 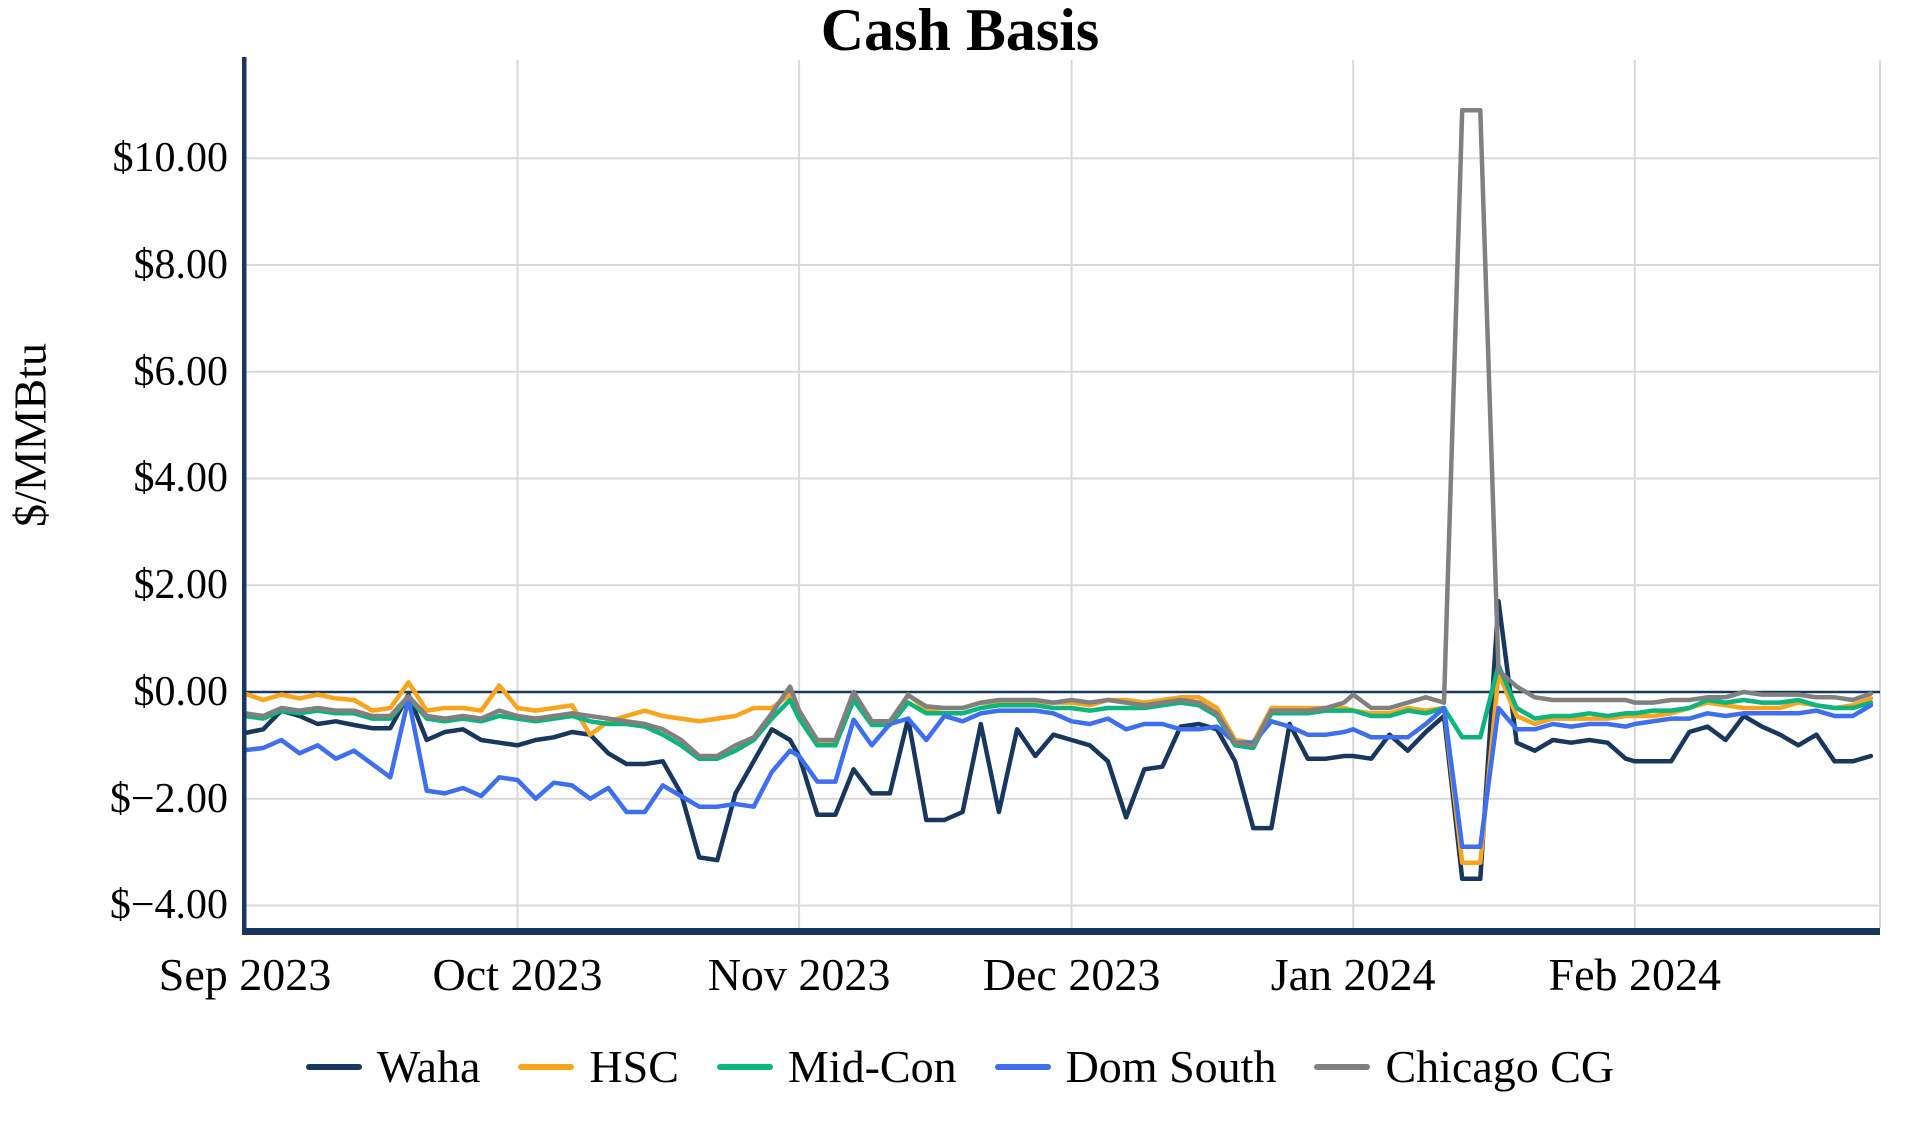 I want to click on series-line-dom-south, so click(x=1058, y=772).